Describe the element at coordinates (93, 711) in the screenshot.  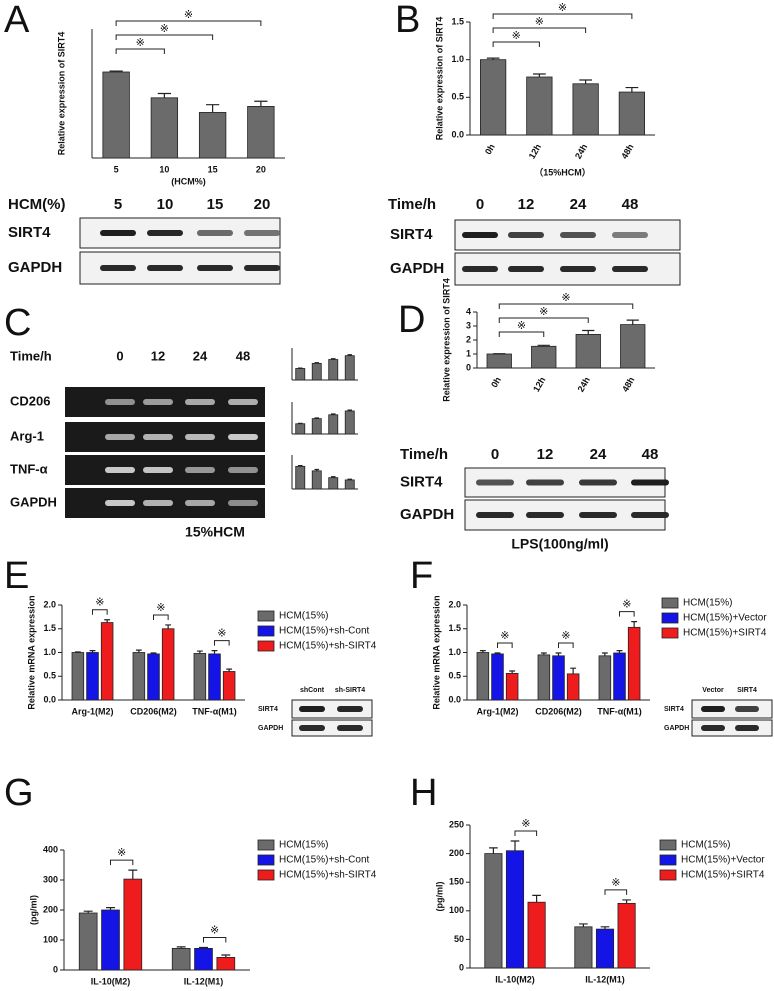
I see `x-tick-label: Arg-1(M2)` at that location.